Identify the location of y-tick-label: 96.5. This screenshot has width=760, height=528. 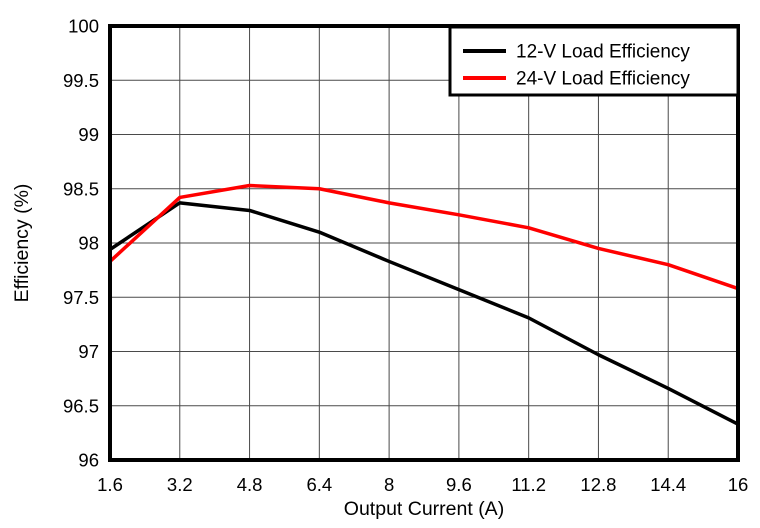
(81, 405).